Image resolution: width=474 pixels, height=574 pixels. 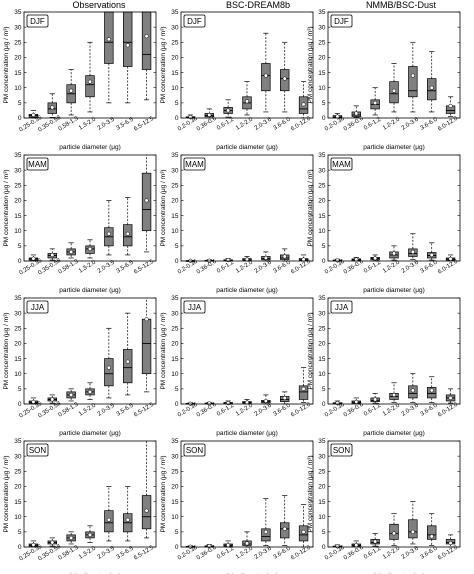 What do you see at coordinates (99, 5) in the screenshot?
I see `column-title-observations: Observations` at bounding box center [99, 5].